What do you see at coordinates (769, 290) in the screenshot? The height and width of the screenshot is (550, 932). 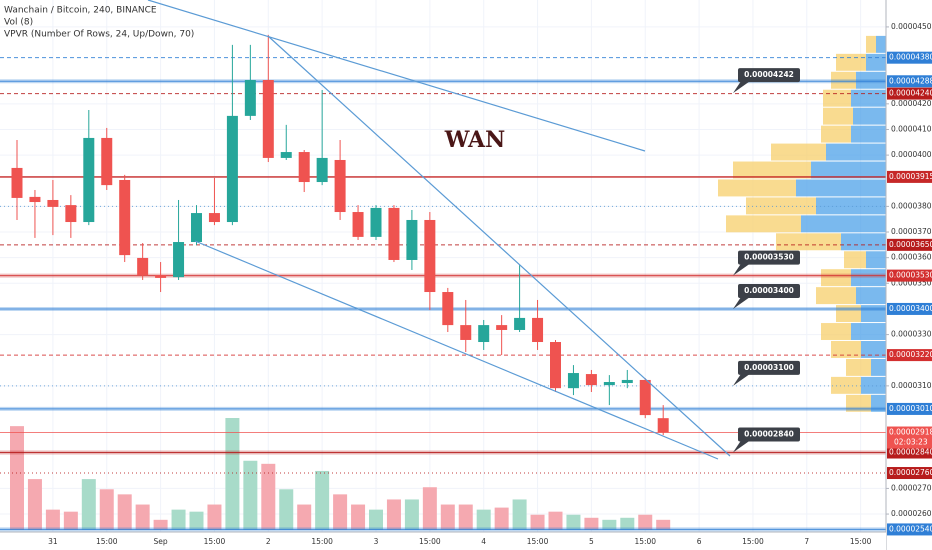 I see `callout-label: 0.00003400` at bounding box center [769, 290].